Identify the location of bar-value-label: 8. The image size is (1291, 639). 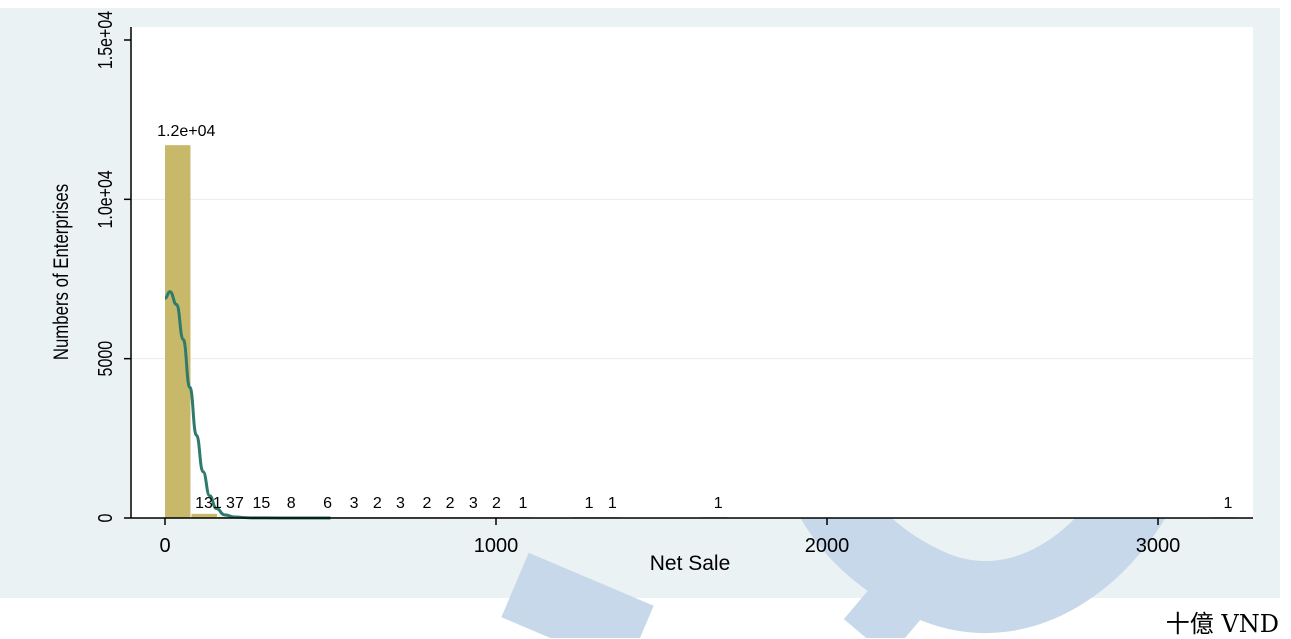
(291, 503).